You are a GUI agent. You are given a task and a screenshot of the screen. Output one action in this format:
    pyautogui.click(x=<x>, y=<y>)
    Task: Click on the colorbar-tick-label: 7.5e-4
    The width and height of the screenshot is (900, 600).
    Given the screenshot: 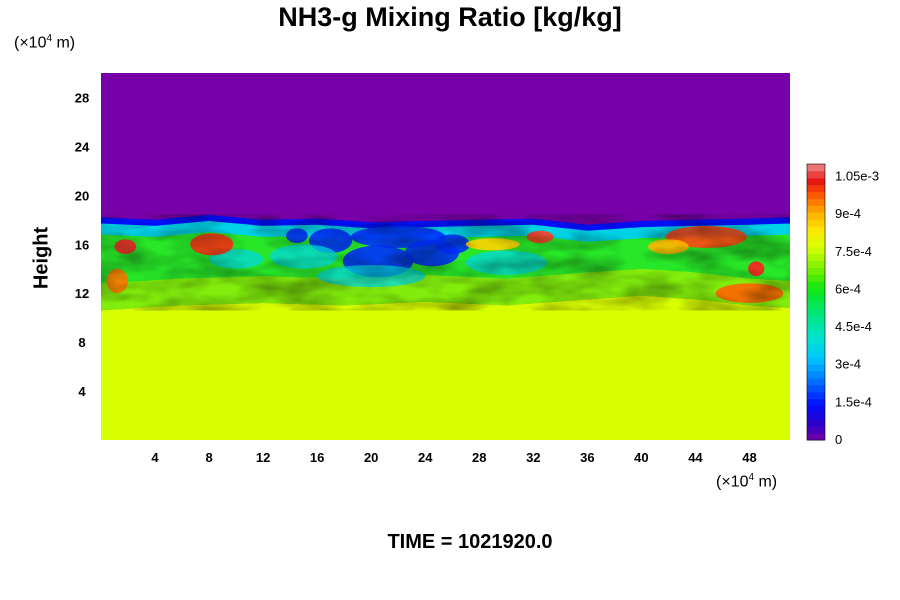 What is the action you would take?
    pyautogui.click(x=853, y=251)
    